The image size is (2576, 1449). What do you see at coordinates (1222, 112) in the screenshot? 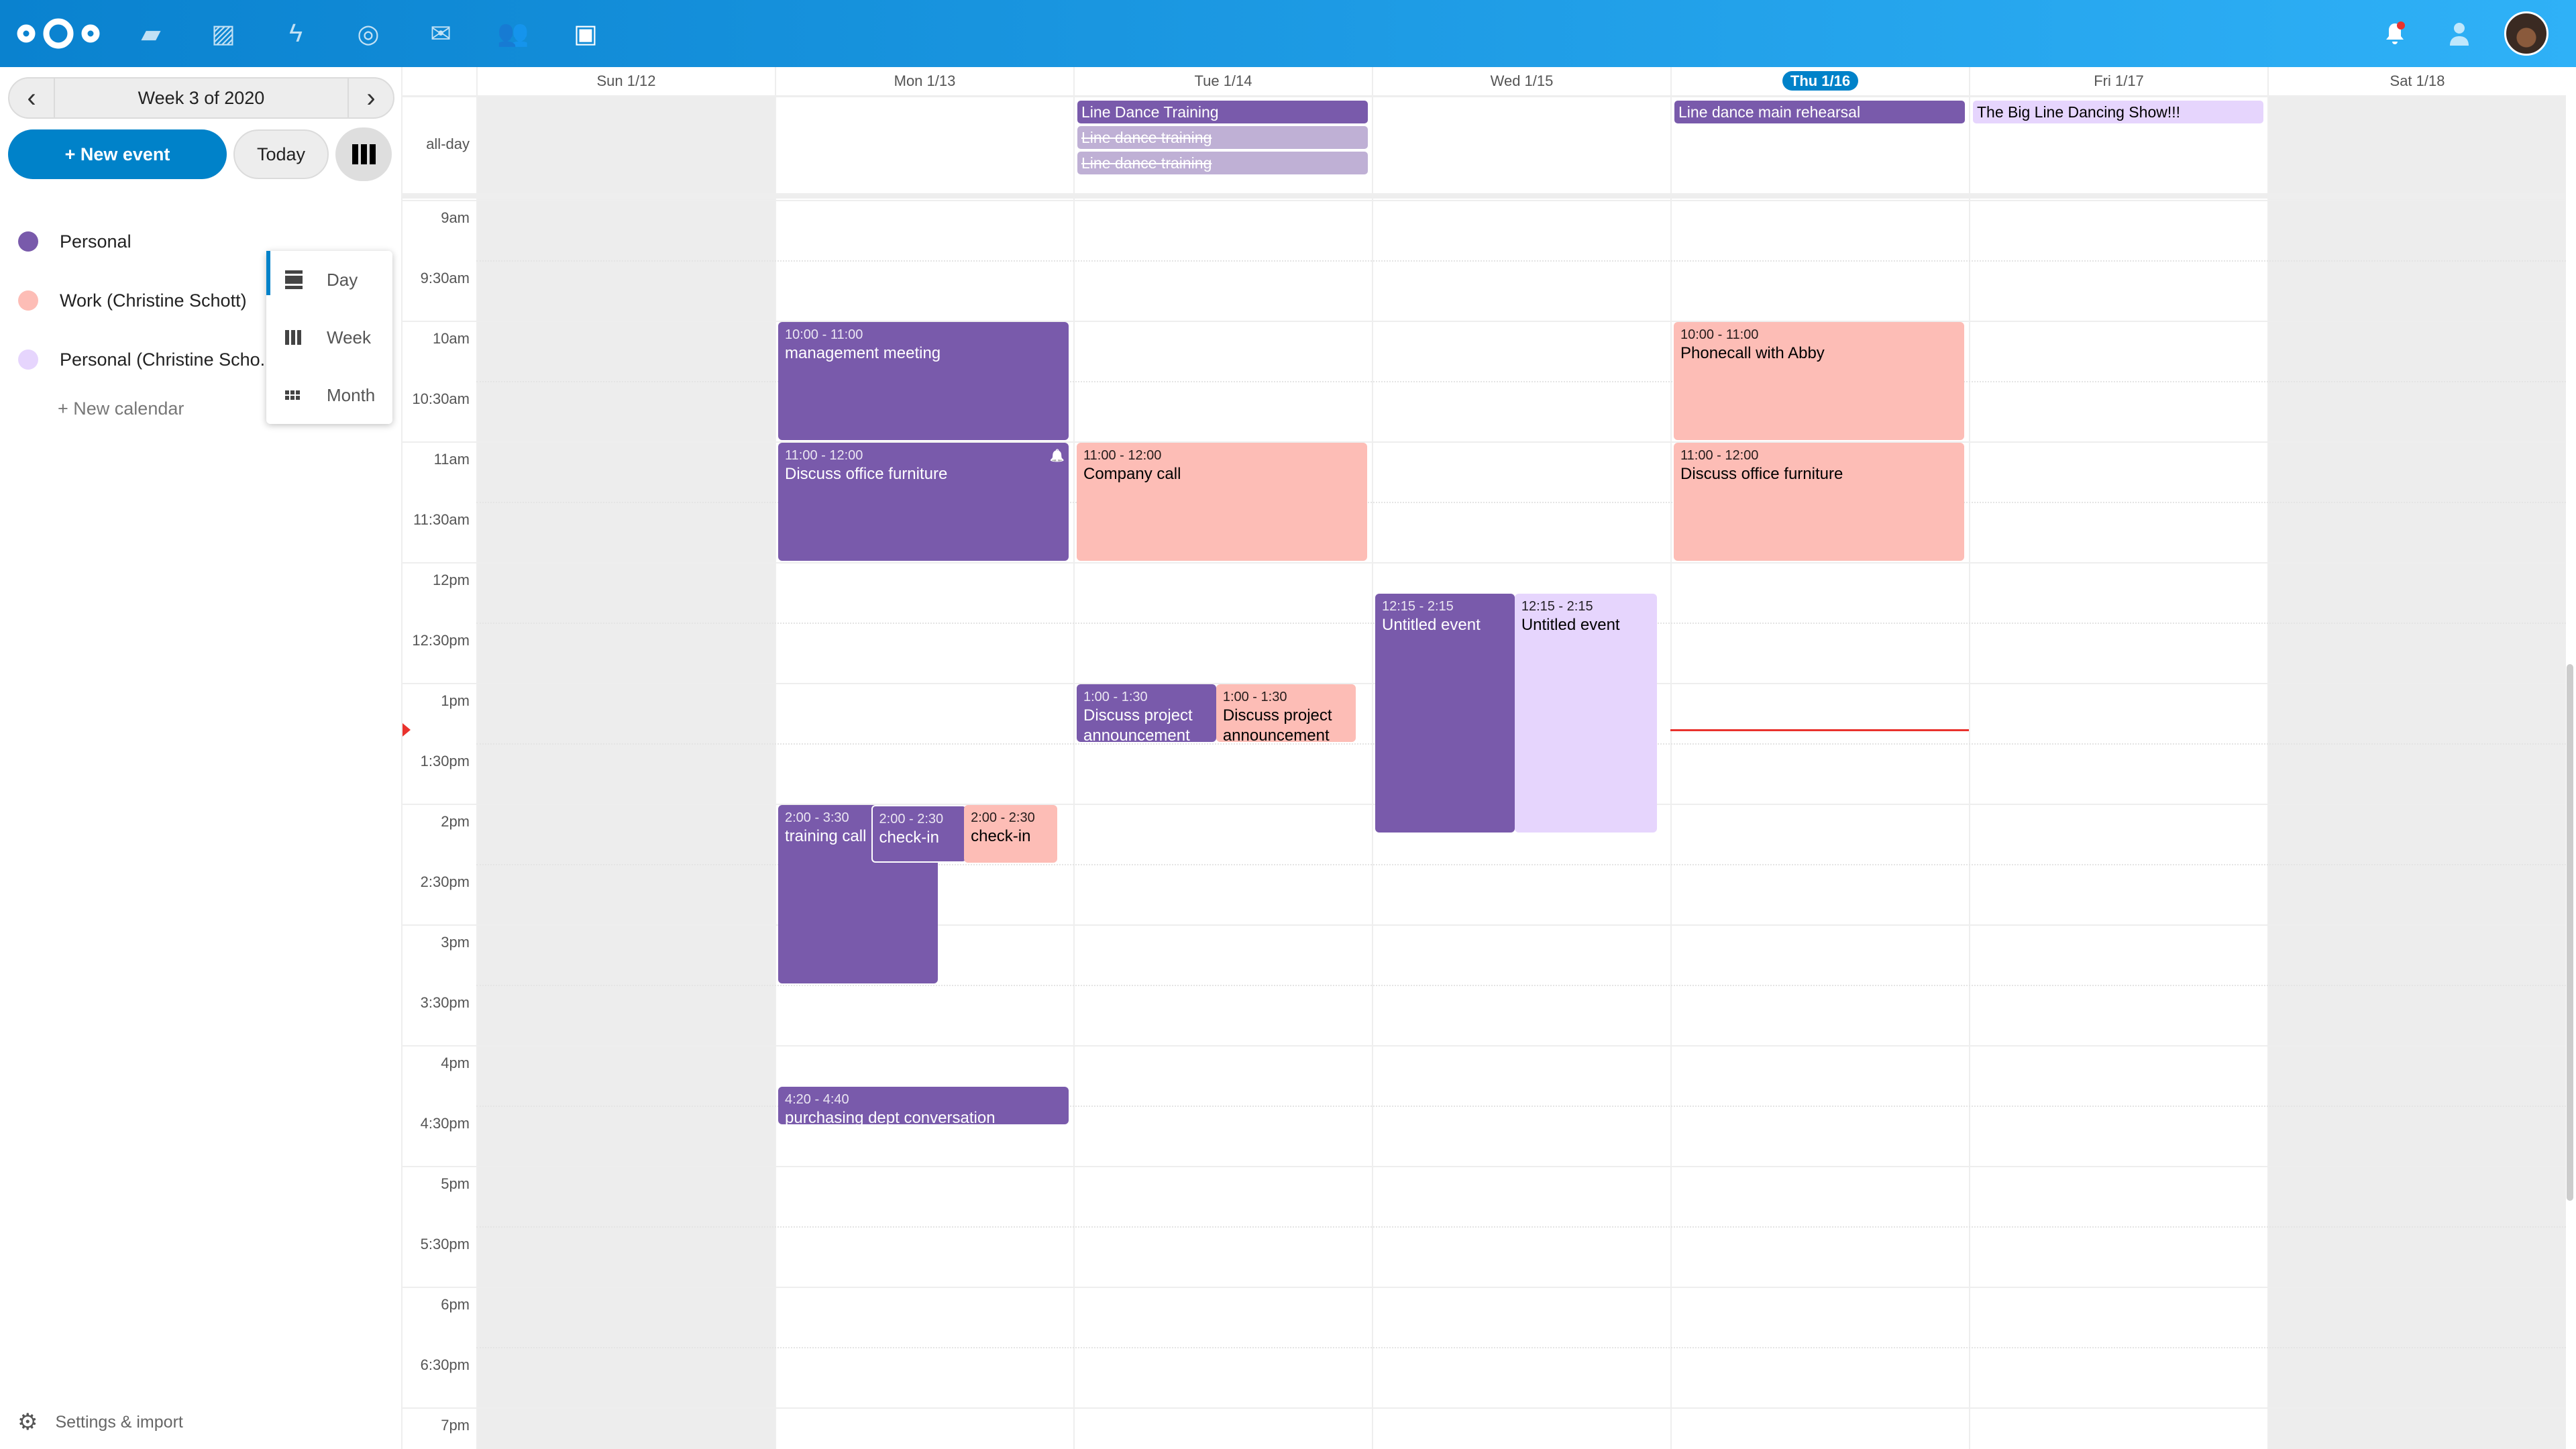
I see `allday-event: Line Dance Training` at bounding box center [1222, 112].